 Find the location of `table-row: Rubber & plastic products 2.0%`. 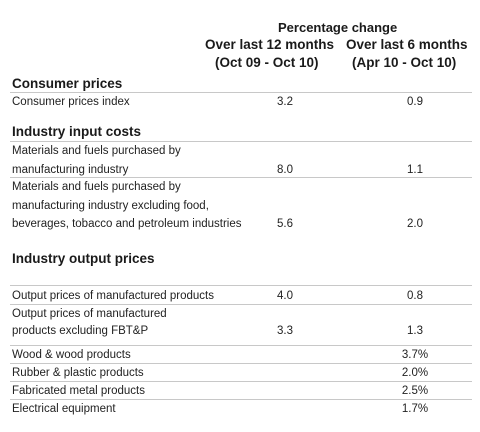

table-row: Rubber & plastic products 2.0% is located at coordinates (241, 372).